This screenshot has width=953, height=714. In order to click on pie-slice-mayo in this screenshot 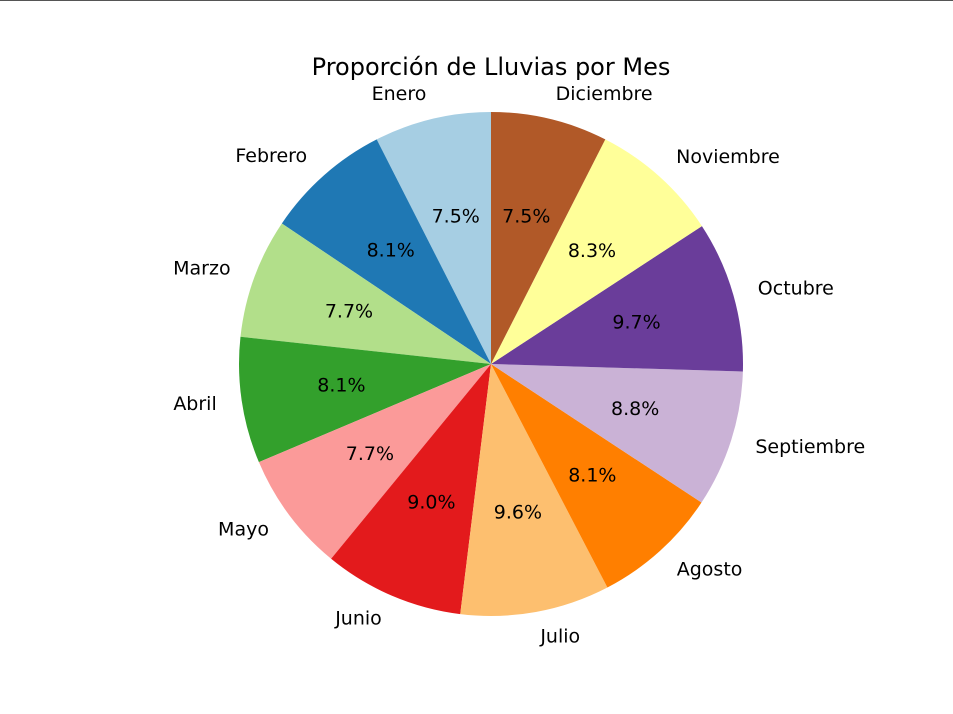, I will do `click(374, 461)`.